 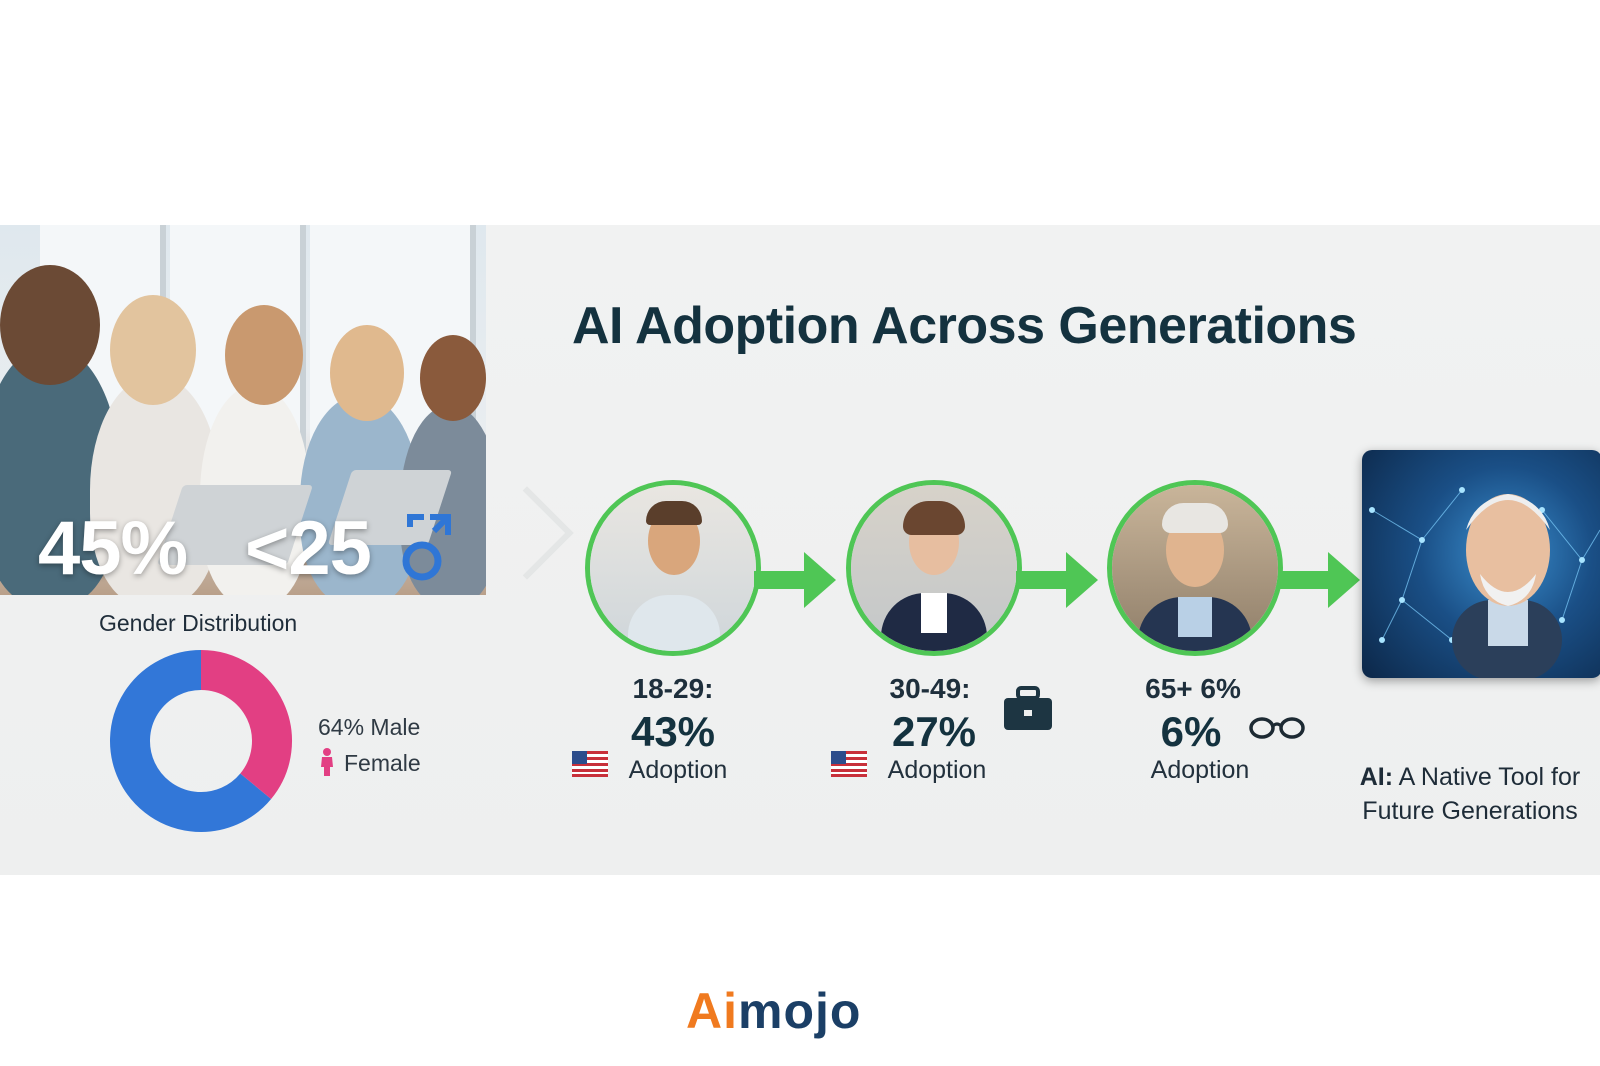 What do you see at coordinates (113, 548) in the screenshot?
I see `young-share-stat: 45%` at bounding box center [113, 548].